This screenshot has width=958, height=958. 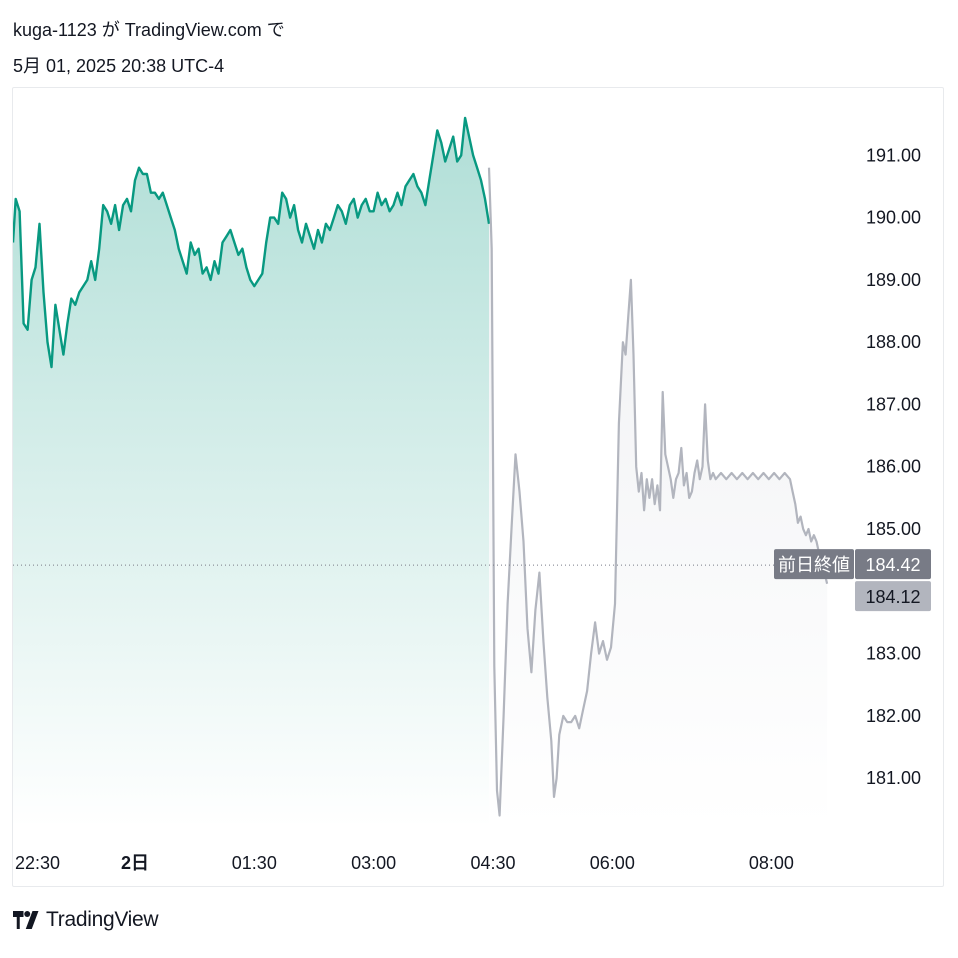 I want to click on y-tick-label: 181.00, so click(x=893, y=778).